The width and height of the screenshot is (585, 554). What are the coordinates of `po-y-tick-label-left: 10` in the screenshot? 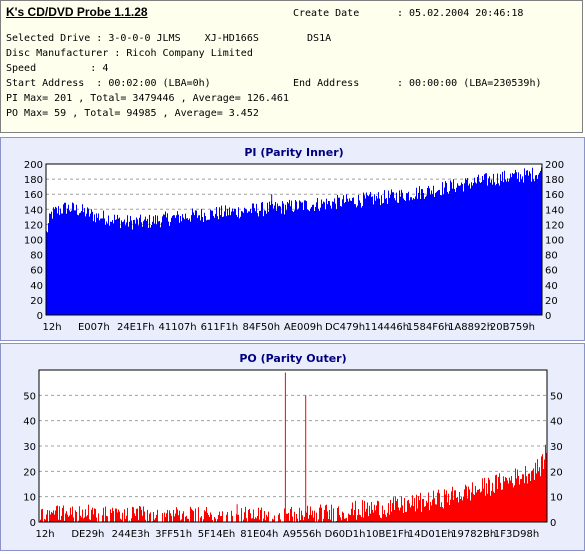 It's located at (29, 498).